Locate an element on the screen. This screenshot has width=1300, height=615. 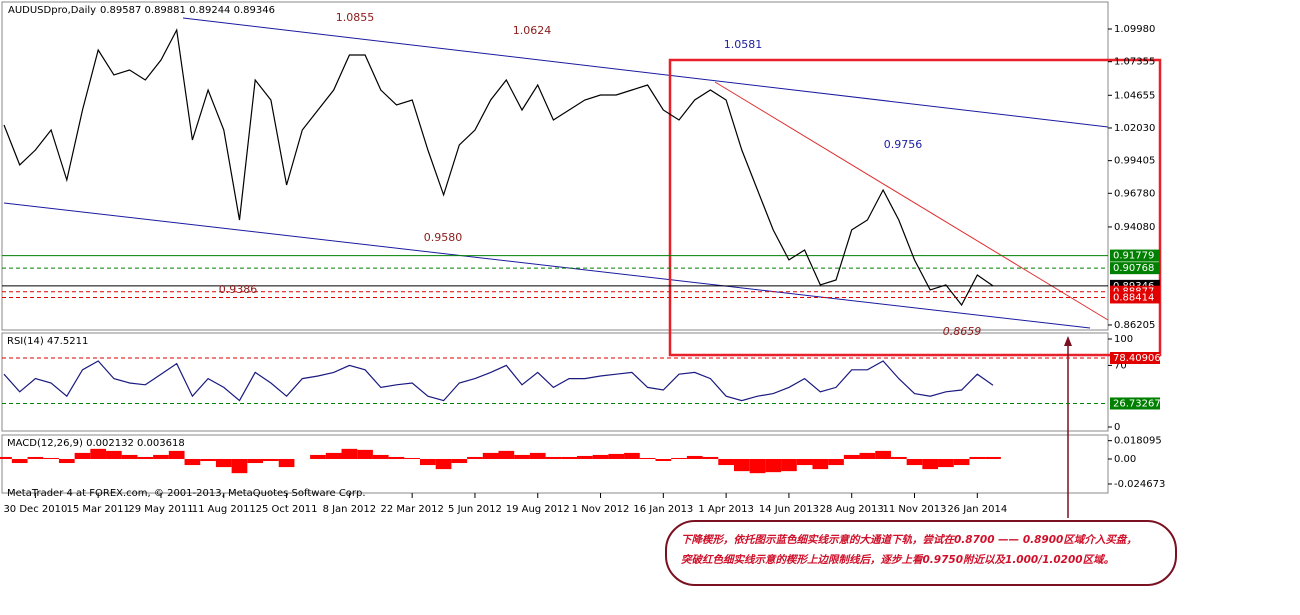
x-tick-label: 5 Jun 2012 is located at coordinates (475, 509).